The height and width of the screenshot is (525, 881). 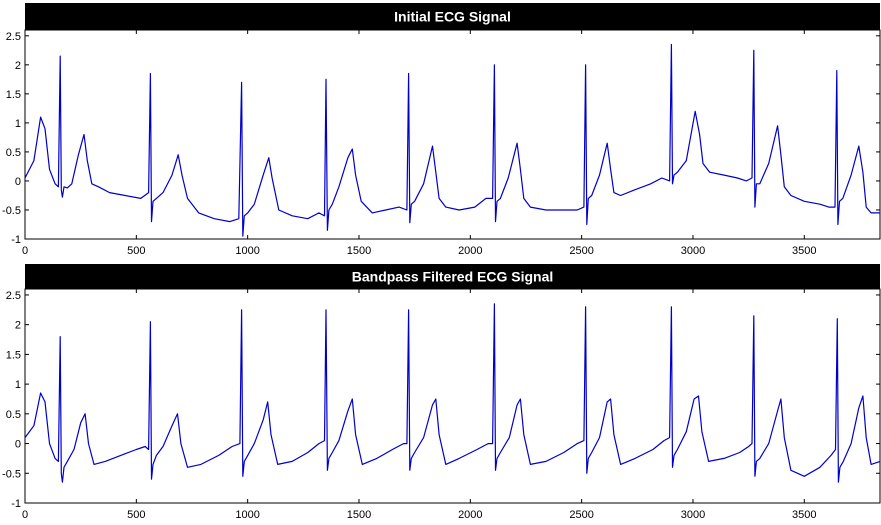 I want to click on chart-title: Initial ECG Signal, so click(x=452, y=17).